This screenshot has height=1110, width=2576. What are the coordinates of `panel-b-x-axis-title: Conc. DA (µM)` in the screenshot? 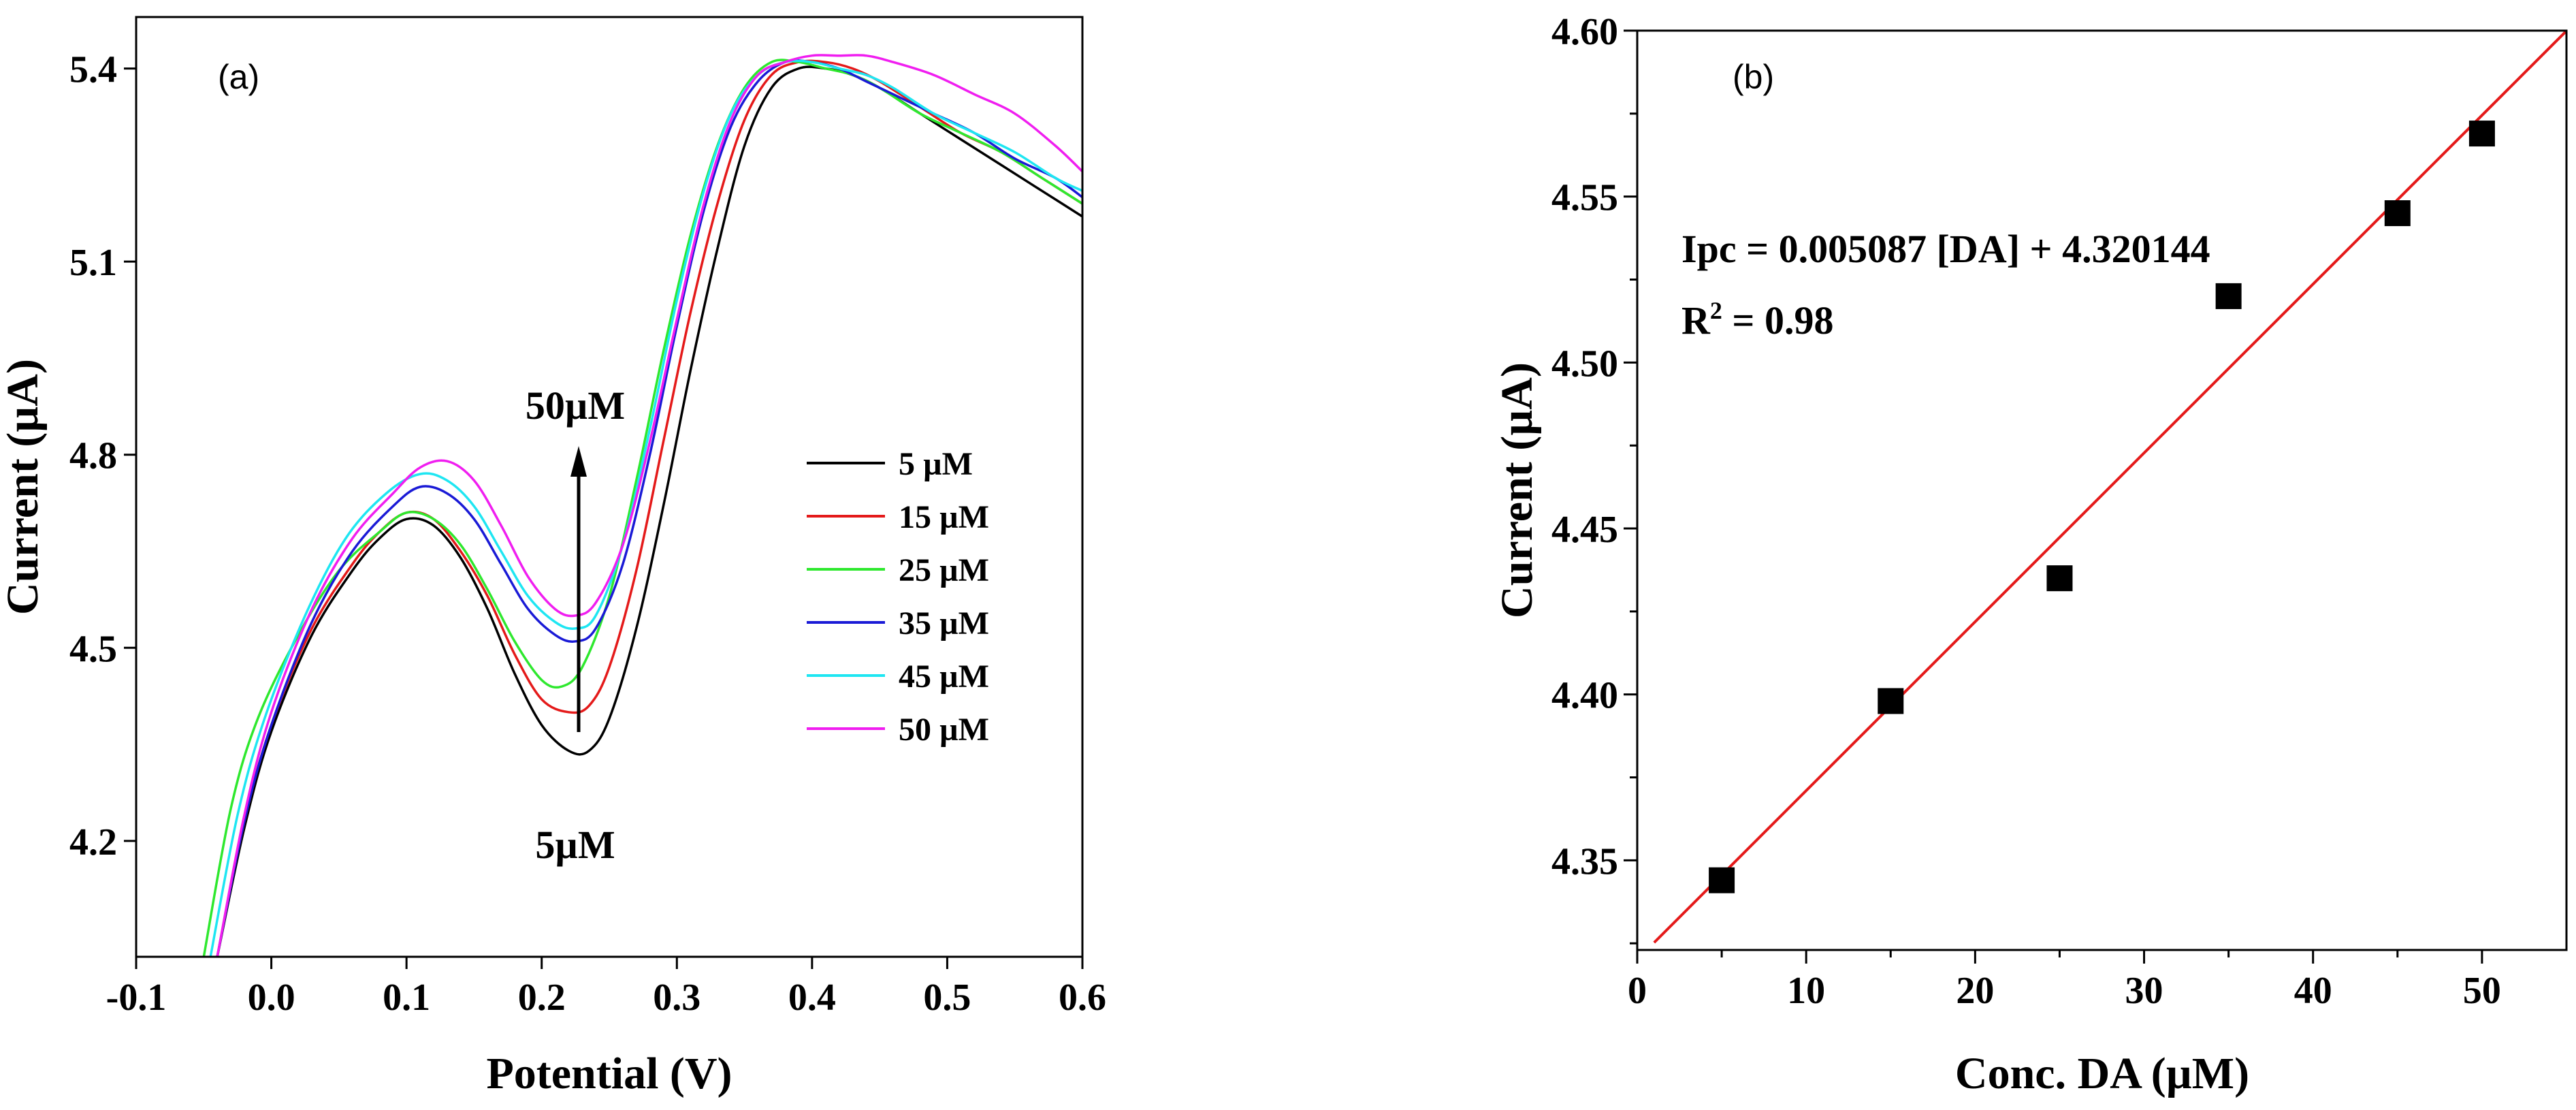 It's located at (2102, 1073).